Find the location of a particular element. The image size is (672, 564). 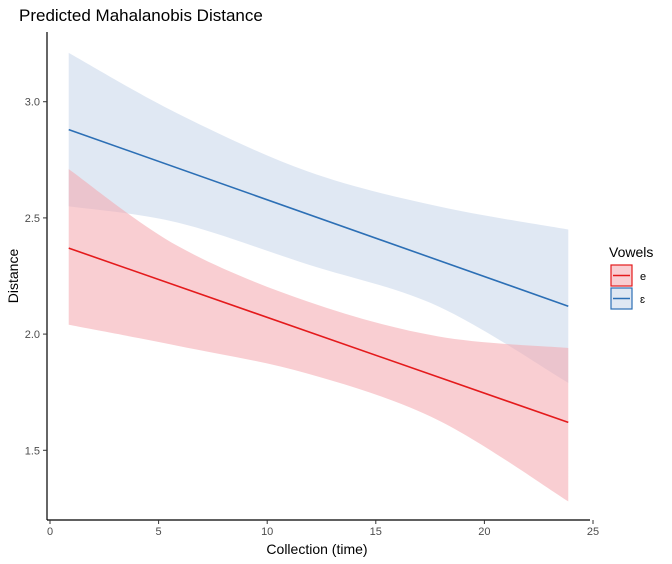

x-tick-label: 15 is located at coordinates (376, 532).